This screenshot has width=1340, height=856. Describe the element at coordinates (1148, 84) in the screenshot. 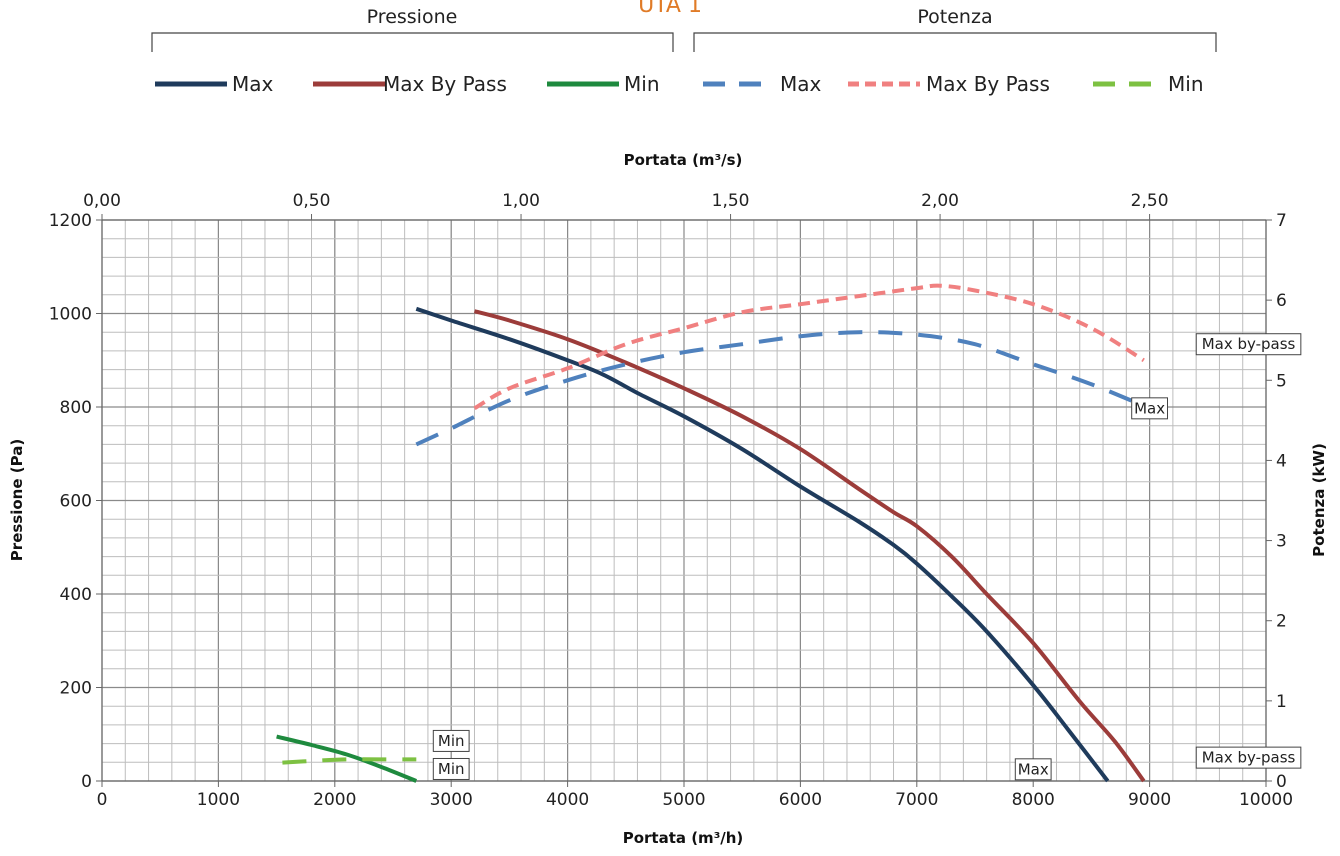

I see `legend-item-power-min: Min` at that location.